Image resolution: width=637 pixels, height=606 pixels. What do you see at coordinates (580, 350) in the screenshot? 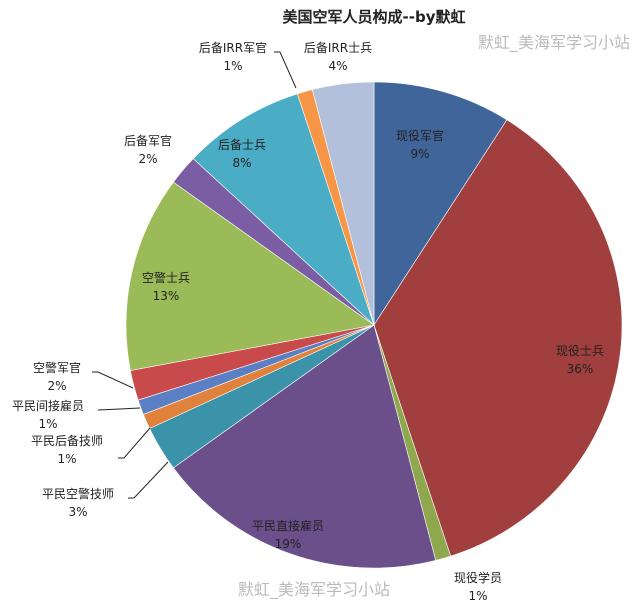
I see `slice-label: 现役士兵` at bounding box center [580, 350].